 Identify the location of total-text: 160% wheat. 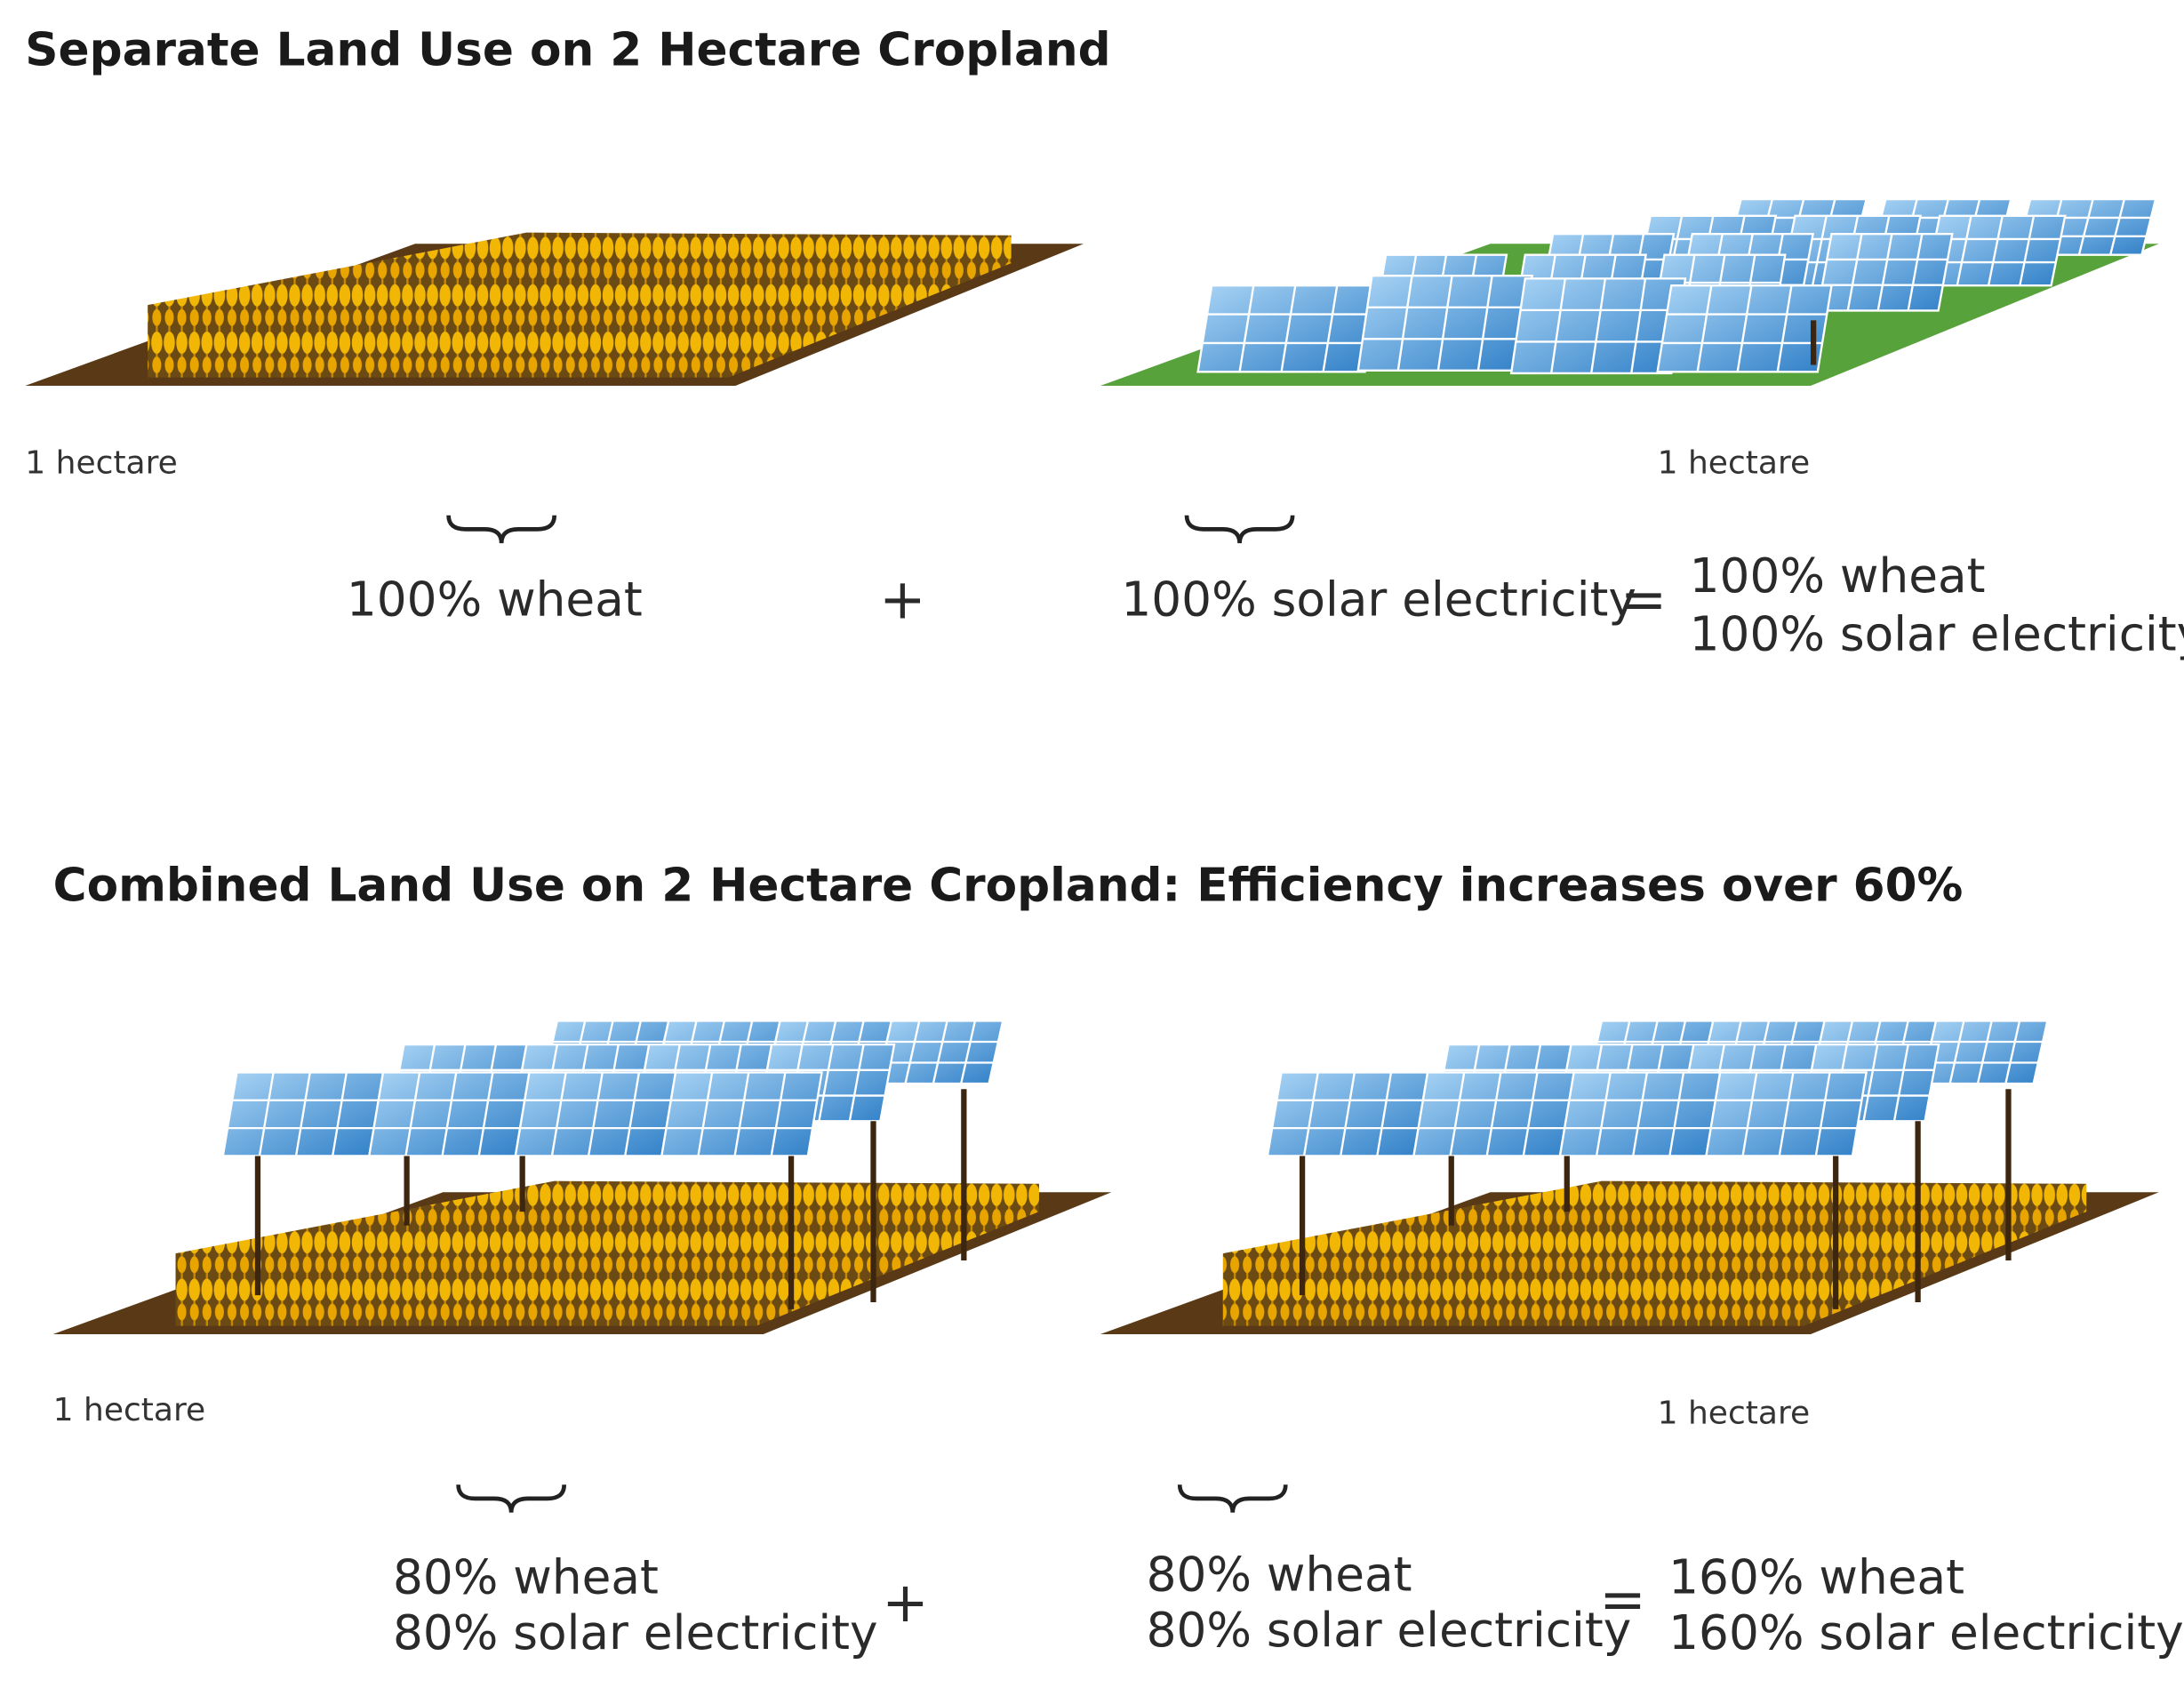
(1816, 1576).